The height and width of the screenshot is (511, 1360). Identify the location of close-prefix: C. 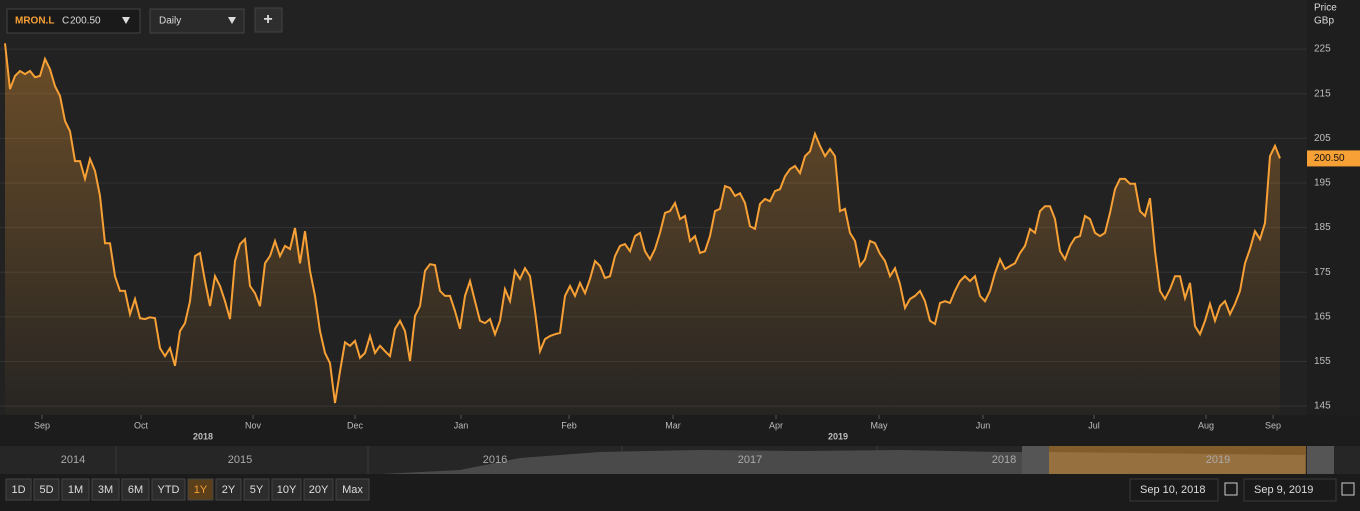
(65, 21).